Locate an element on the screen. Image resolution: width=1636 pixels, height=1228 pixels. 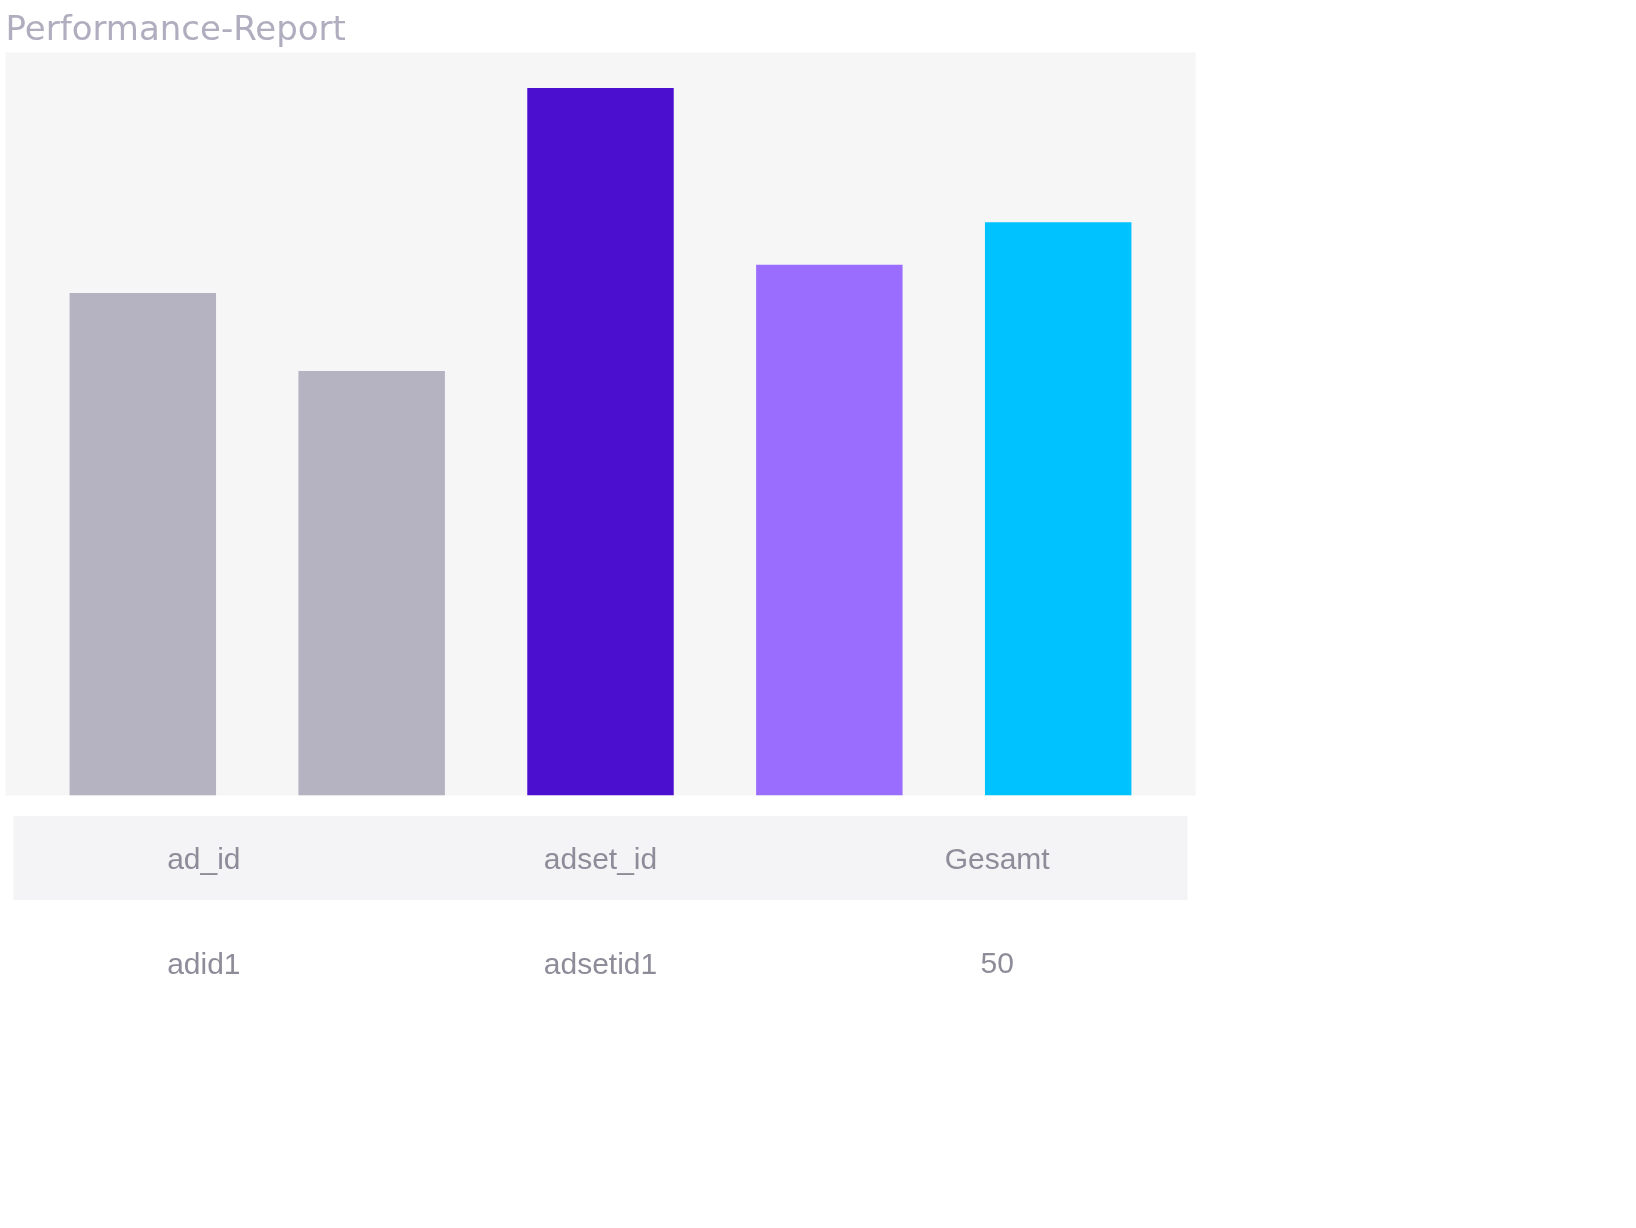
text: adid1 is located at coordinates (204, 963).